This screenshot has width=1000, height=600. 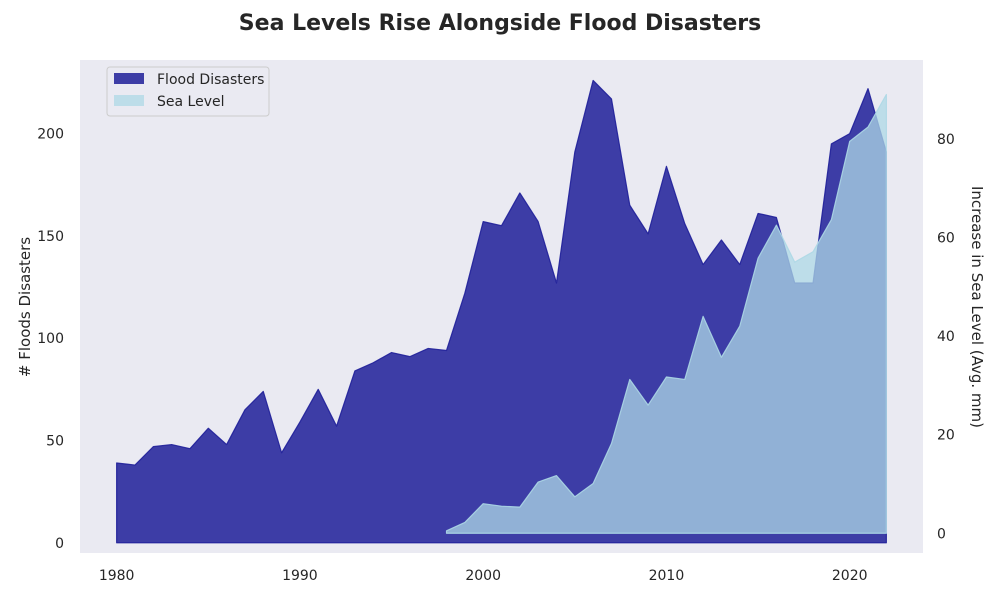 I want to click on x-tick-label: 2020, so click(x=850, y=576).